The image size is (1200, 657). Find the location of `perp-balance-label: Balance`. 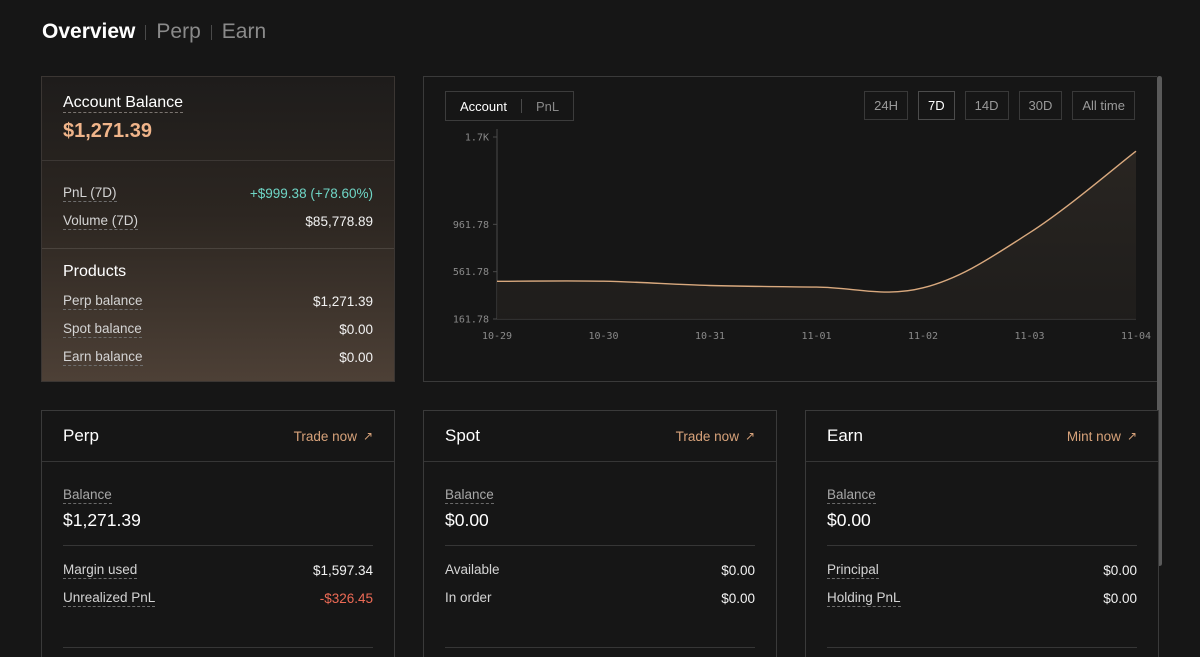

perp-balance-label: Balance is located at coordinates (87, 495).